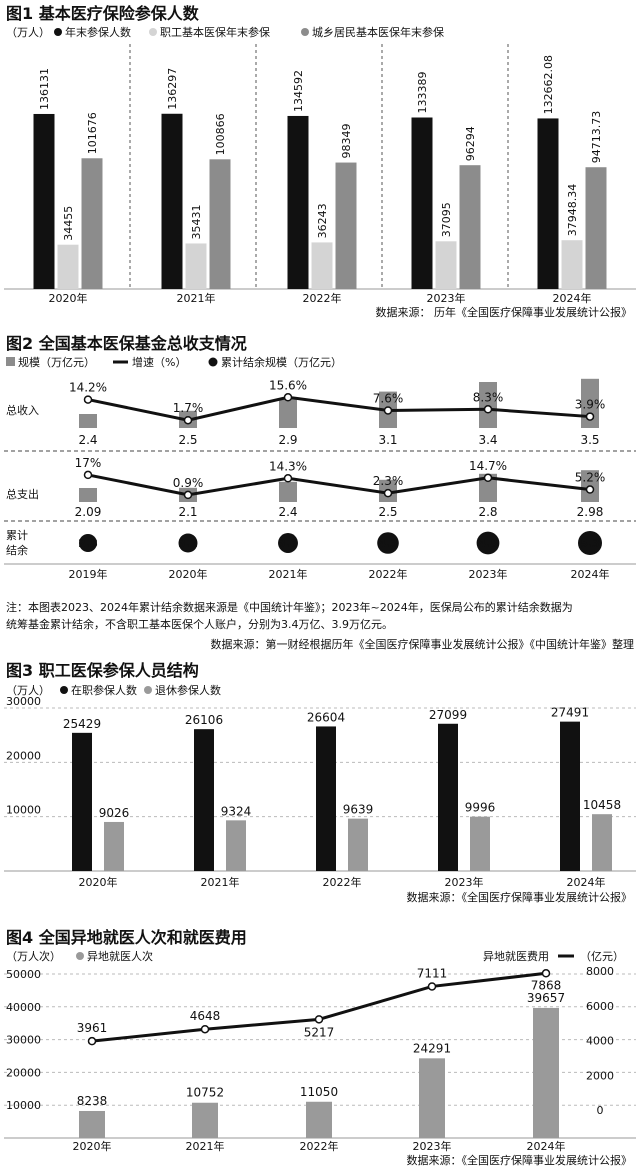 This screenshot has width=640, height=1168. I want to click on fig2-income-value-2: 2.9, so click(287, 440).